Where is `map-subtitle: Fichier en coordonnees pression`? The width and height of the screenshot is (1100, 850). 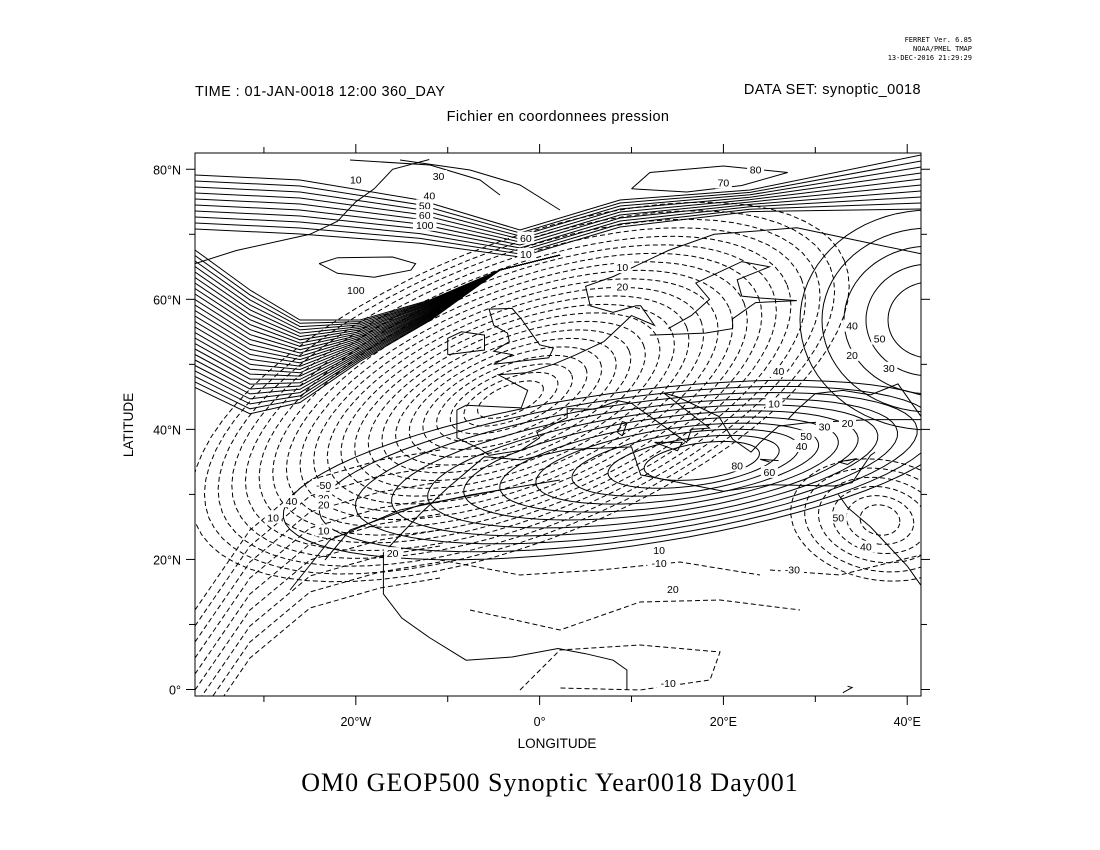 map-subtitle: Fichier en coordonnees pression is located at coordinates (558, 117).